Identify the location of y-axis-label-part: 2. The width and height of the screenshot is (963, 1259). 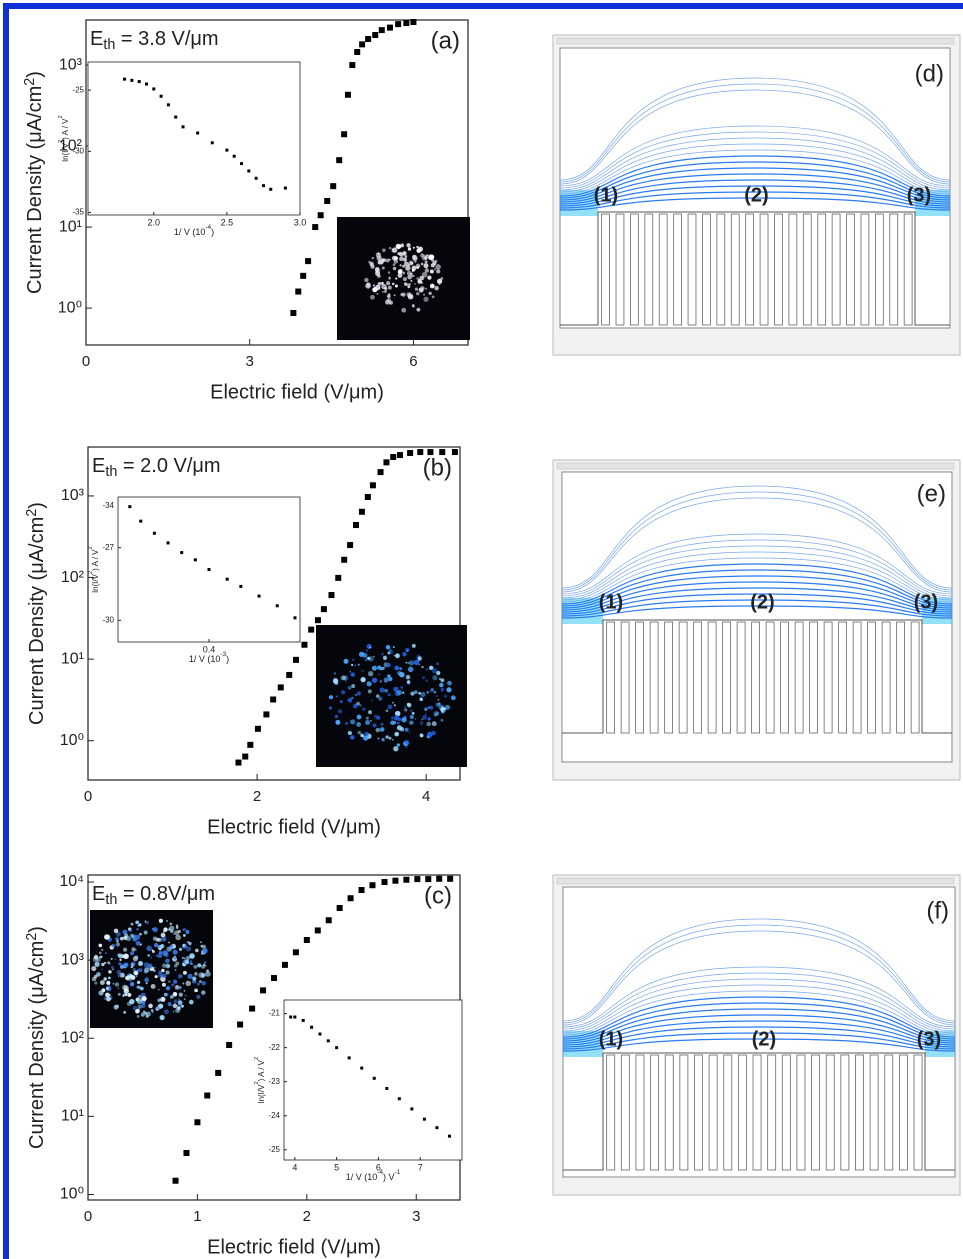
(32, 513).